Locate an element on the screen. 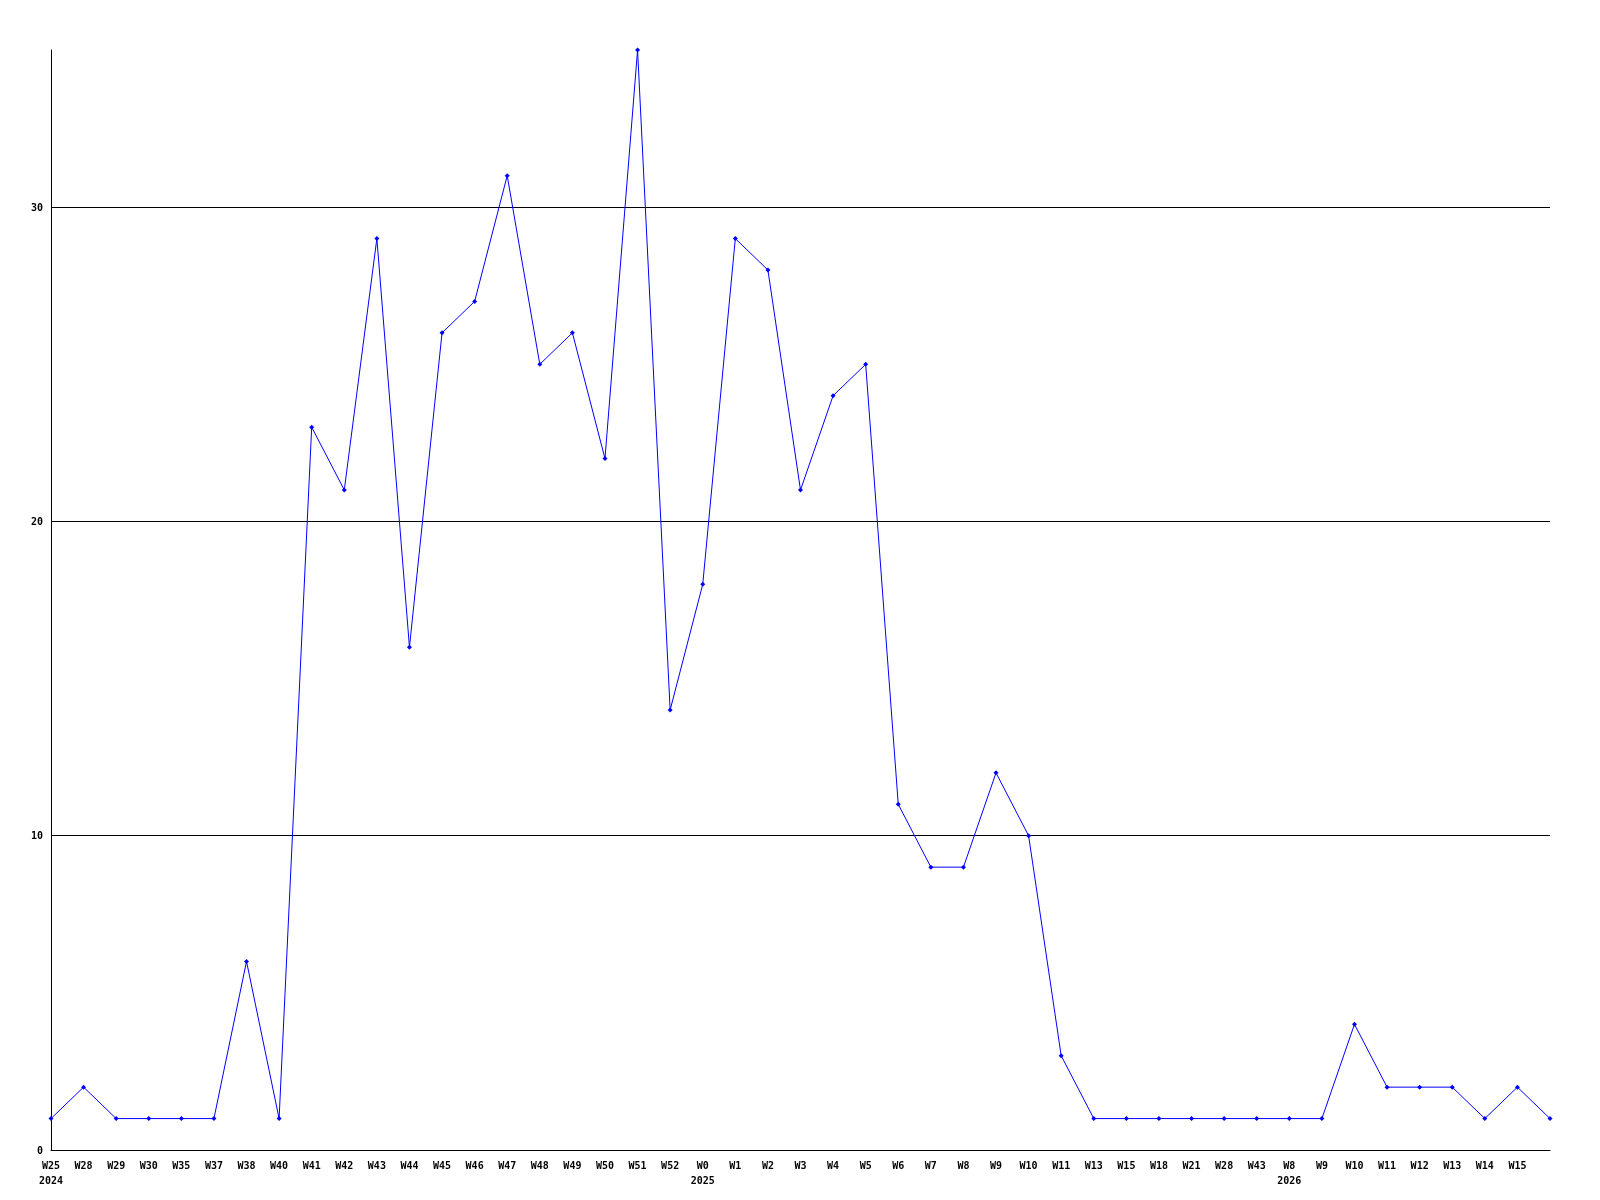 The image size is (1600, 1200). x-tick-label: W25 2024 is located at coordinates (51, 1173).